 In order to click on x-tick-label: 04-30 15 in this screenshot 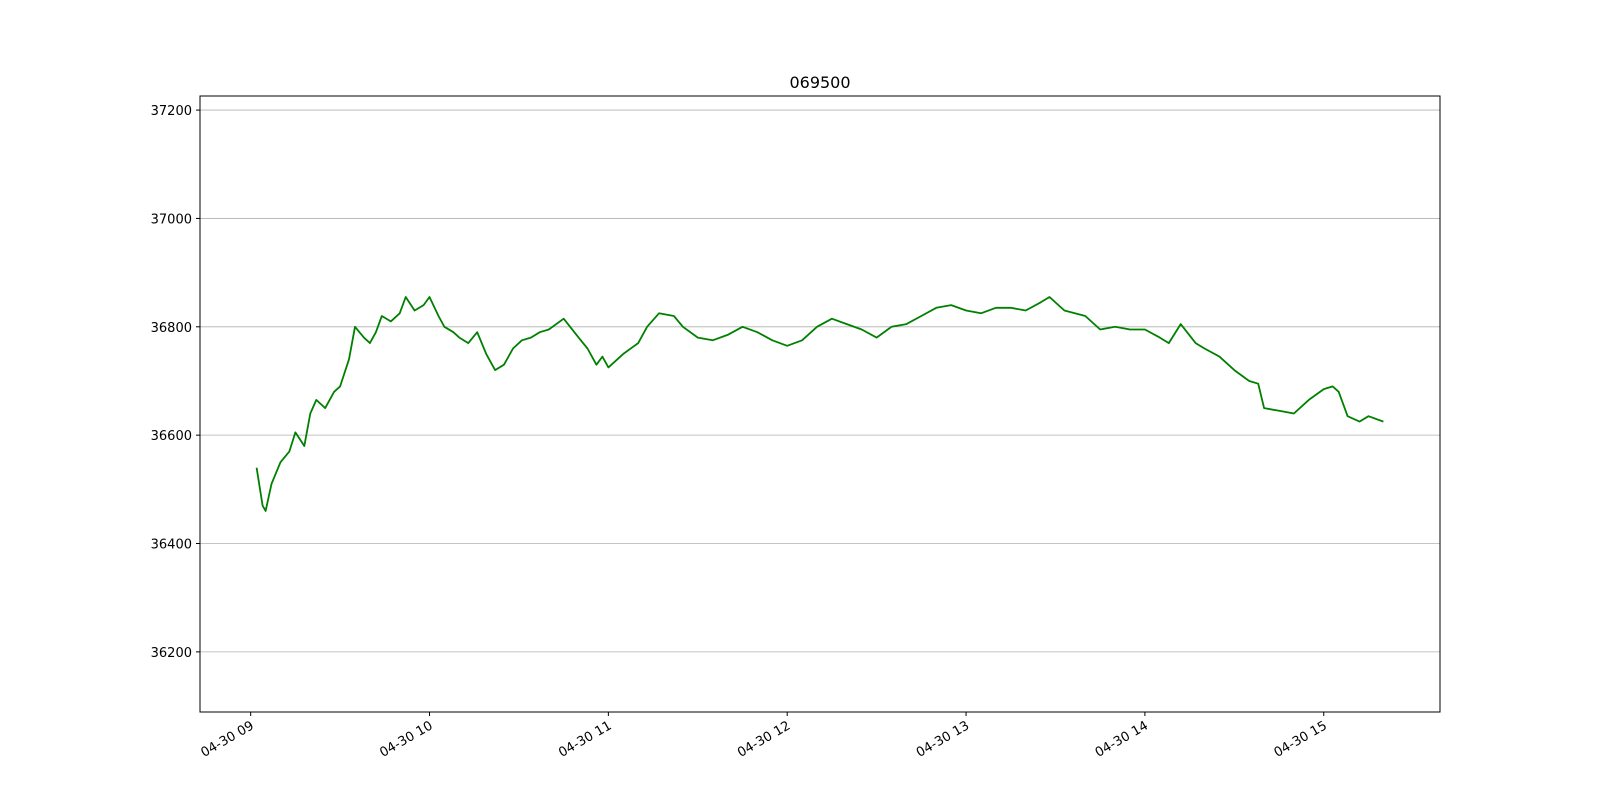, I will do `click(1301, 739)`.